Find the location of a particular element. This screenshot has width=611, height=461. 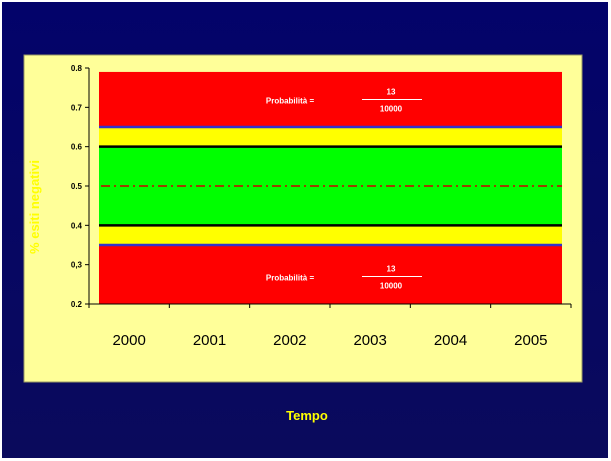

y-tick-label: 0.6 is located at coordinates (77, 147).